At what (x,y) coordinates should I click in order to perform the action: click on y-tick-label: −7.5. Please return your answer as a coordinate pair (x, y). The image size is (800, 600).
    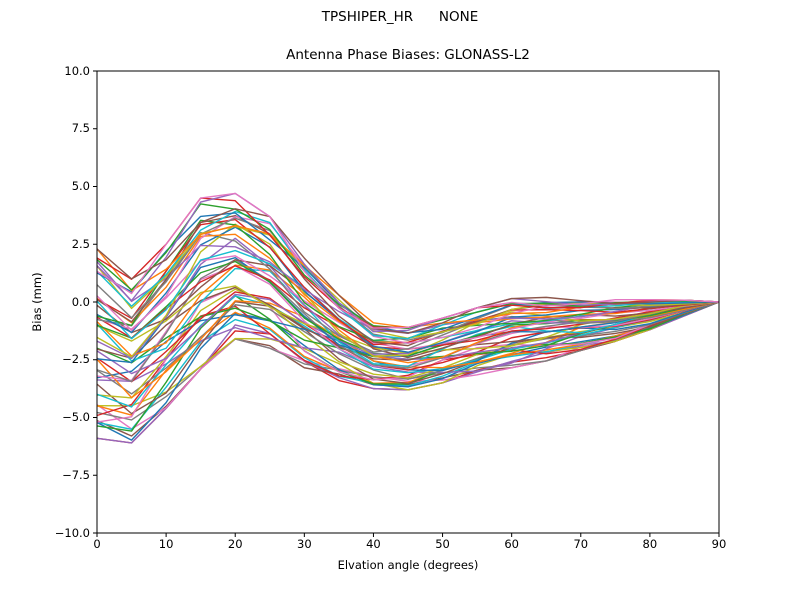
    Looking at the image, I should click on (76, 474).